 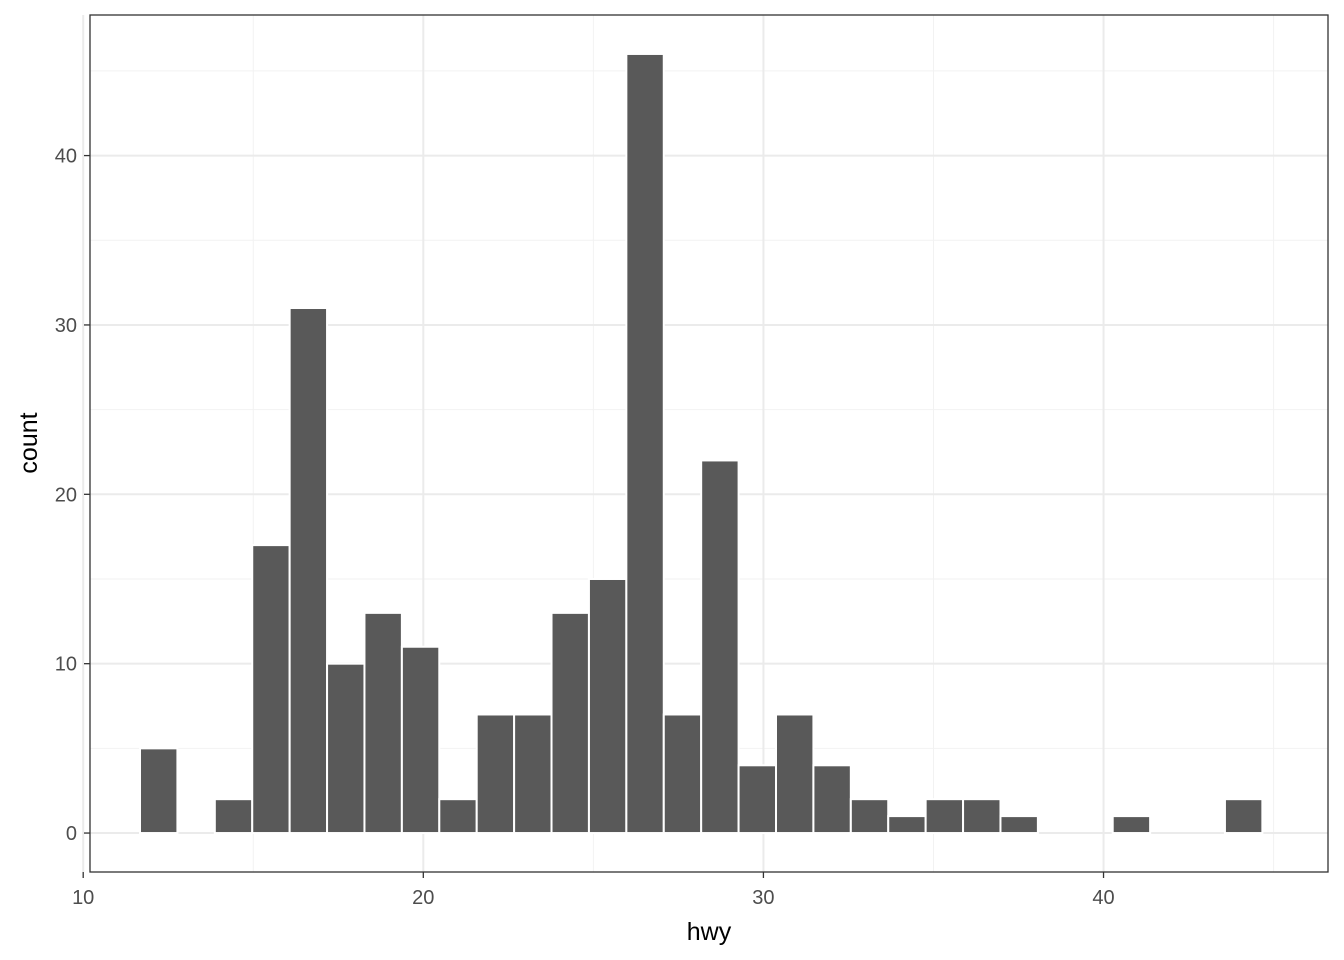 What do you see at coordinates (709, 932) in the screenshot?
I see `x-axis-title: hwy` at bounding box center [709, 932].